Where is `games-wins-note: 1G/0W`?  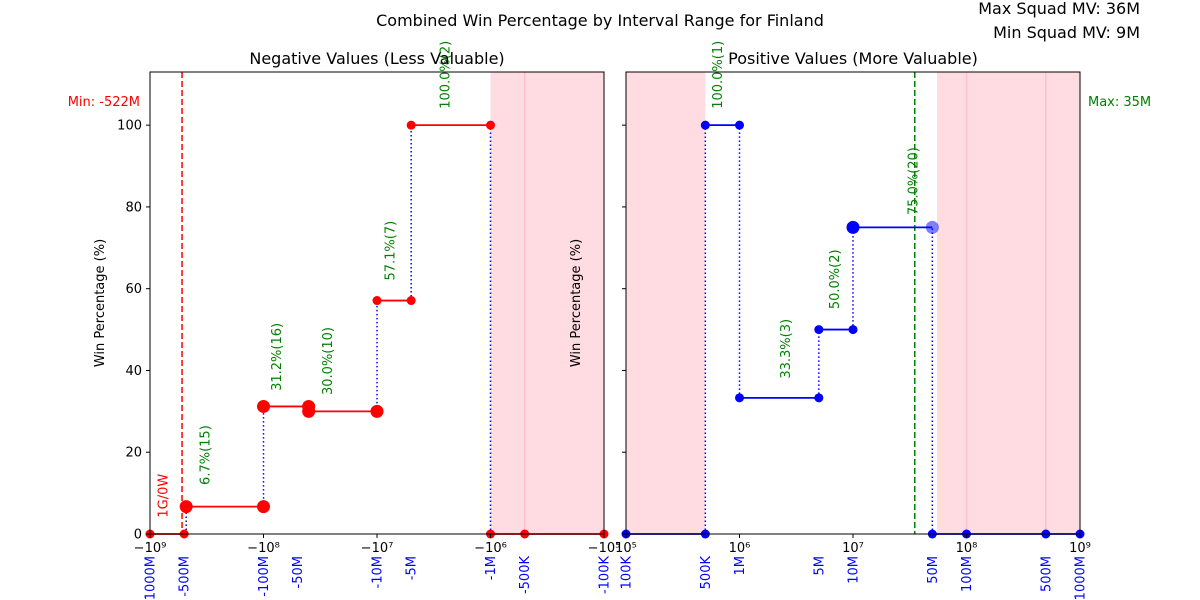 games-wins-note: 1G/0W is located at coordinates (164, 496).